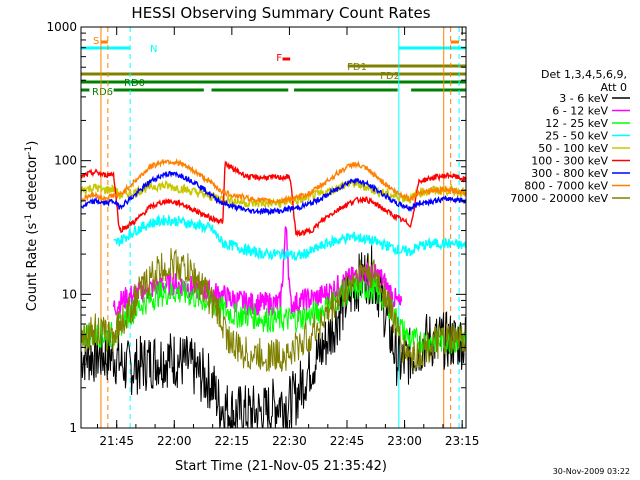  I want to click on y-axis-label: Count Rate (s-1 detector-1), so click(32, 226).